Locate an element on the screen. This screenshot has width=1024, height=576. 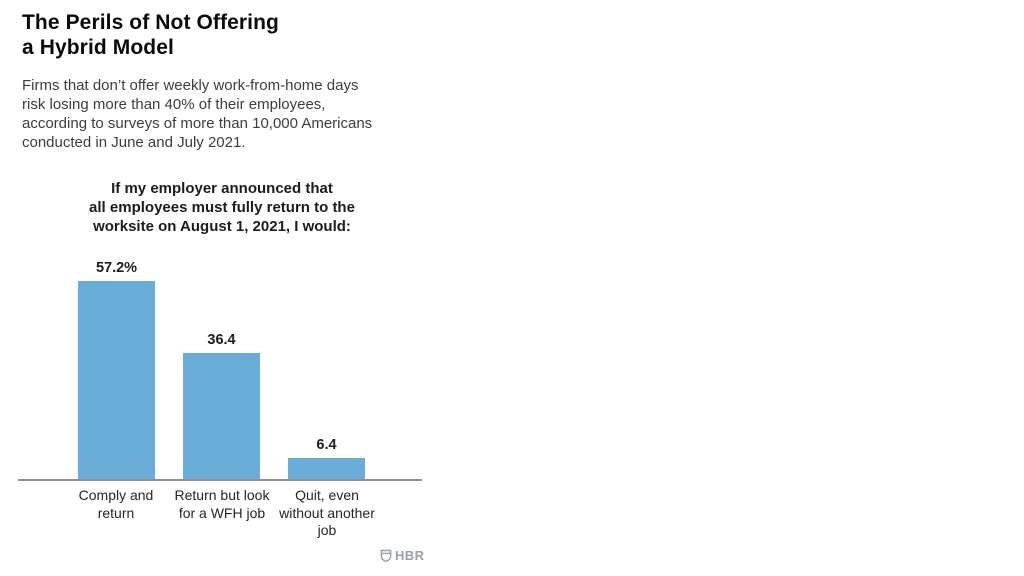
tick-label-line: job is located at coordinates (327, 530).